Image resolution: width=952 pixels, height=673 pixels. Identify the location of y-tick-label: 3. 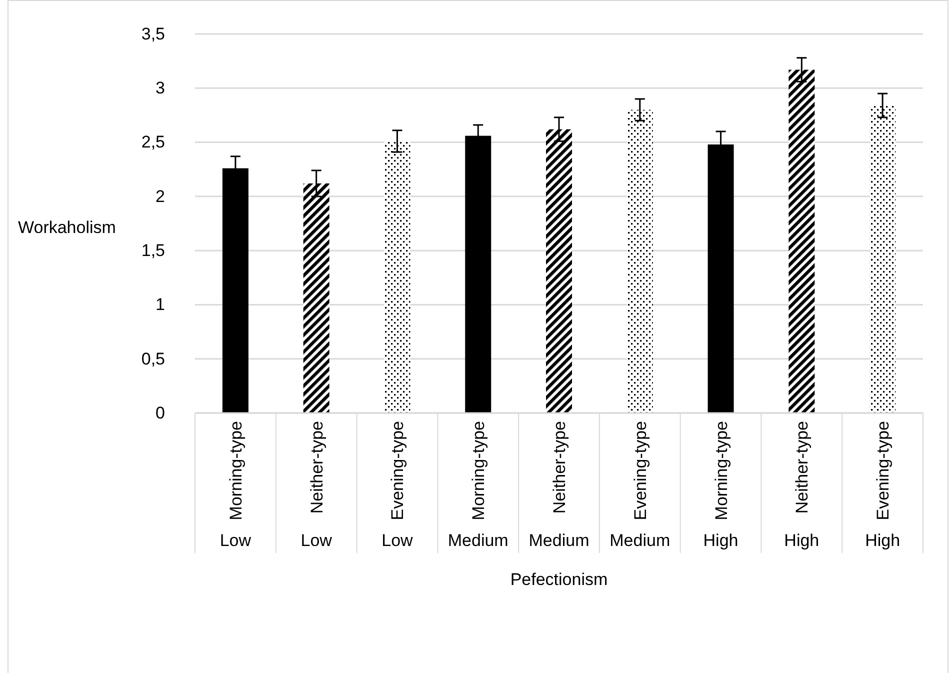
(160, 88).